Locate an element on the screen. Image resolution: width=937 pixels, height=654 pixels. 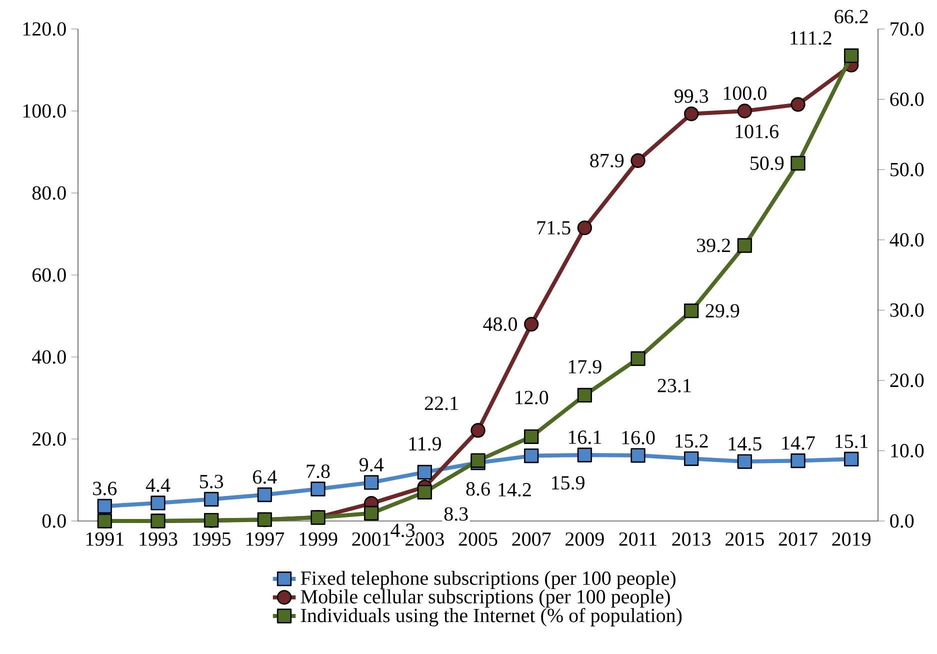
x-tick-label: 1999 is located at coordinates (319, 539).